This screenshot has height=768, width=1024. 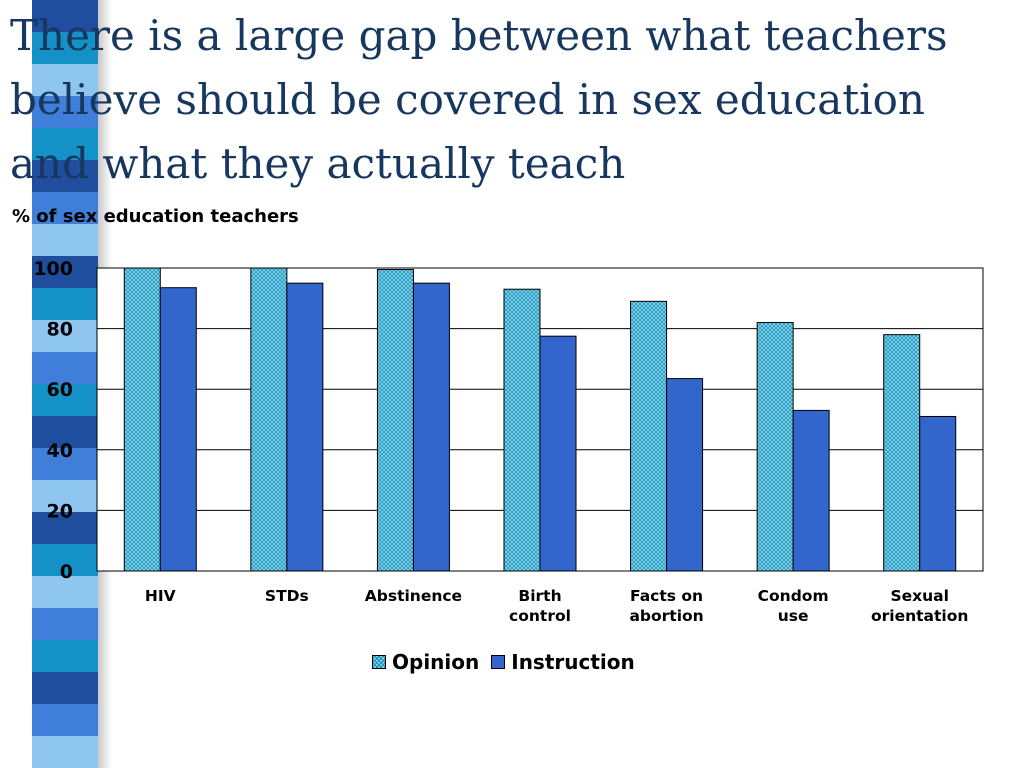 I want to click on x-tick-label: Birth control, so click(x=540, y=606).